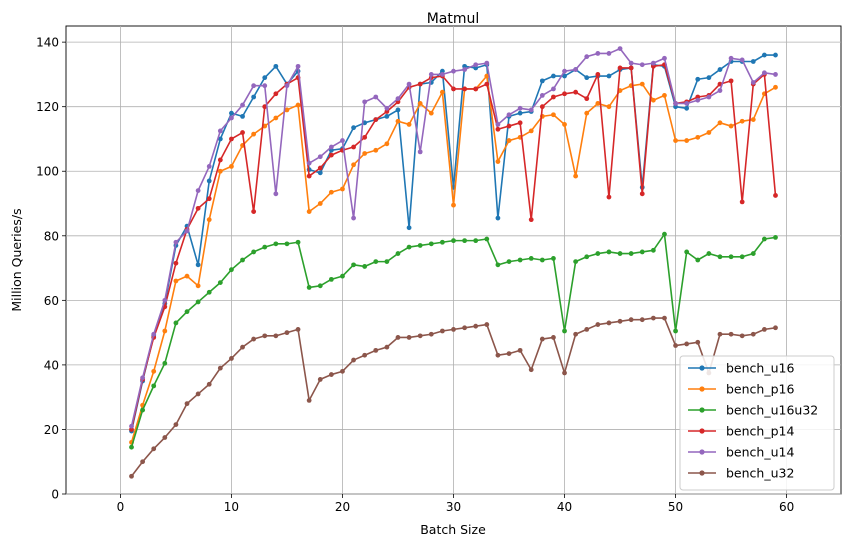  What do you see at coordinates (47, 172) in the screenshot?
I see `y-tick-label: 100` at bounding box center [47, 172].